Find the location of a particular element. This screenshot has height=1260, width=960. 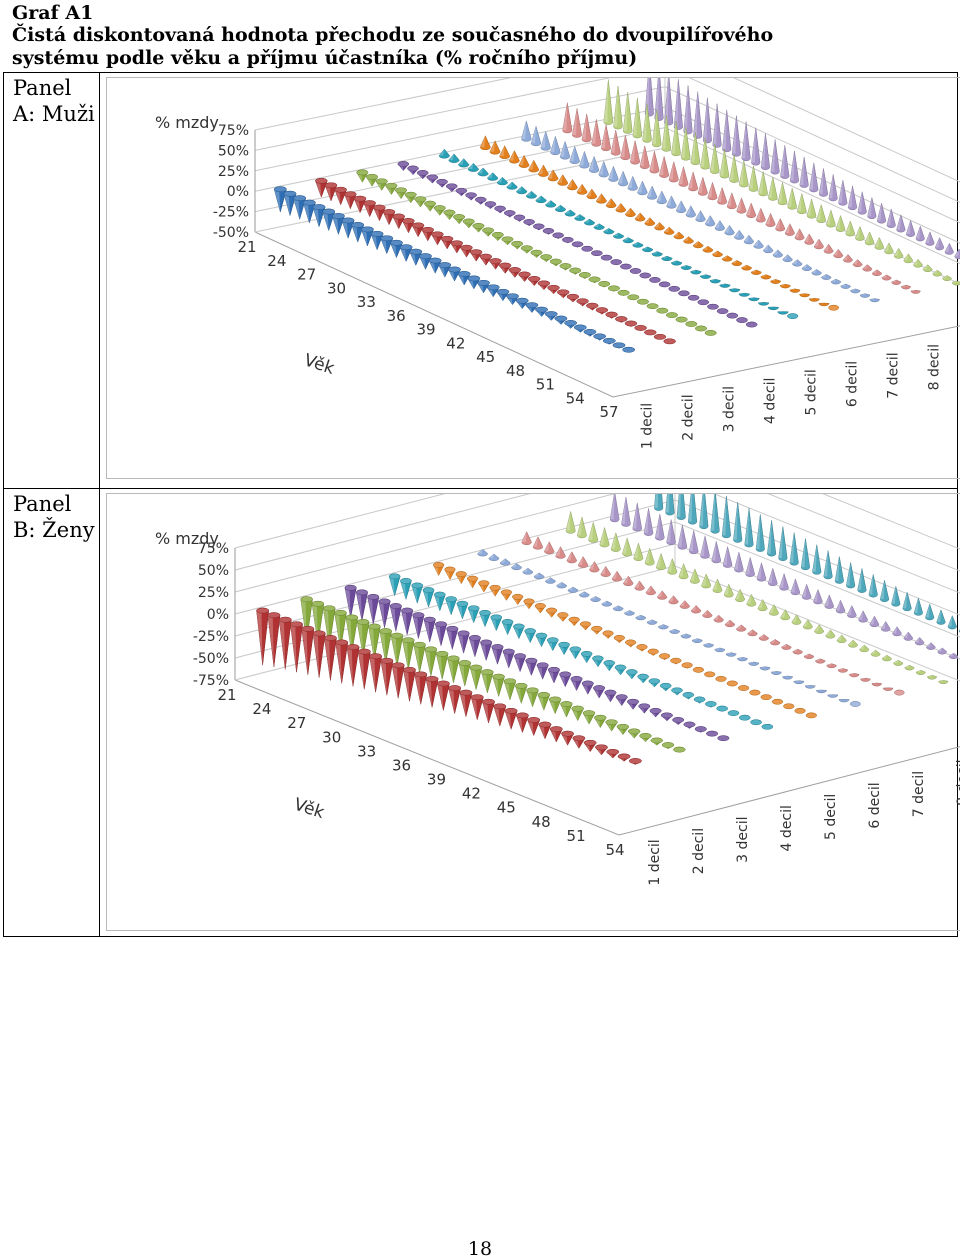

age-tick-label: 36 is located at coordinates (401, 765).